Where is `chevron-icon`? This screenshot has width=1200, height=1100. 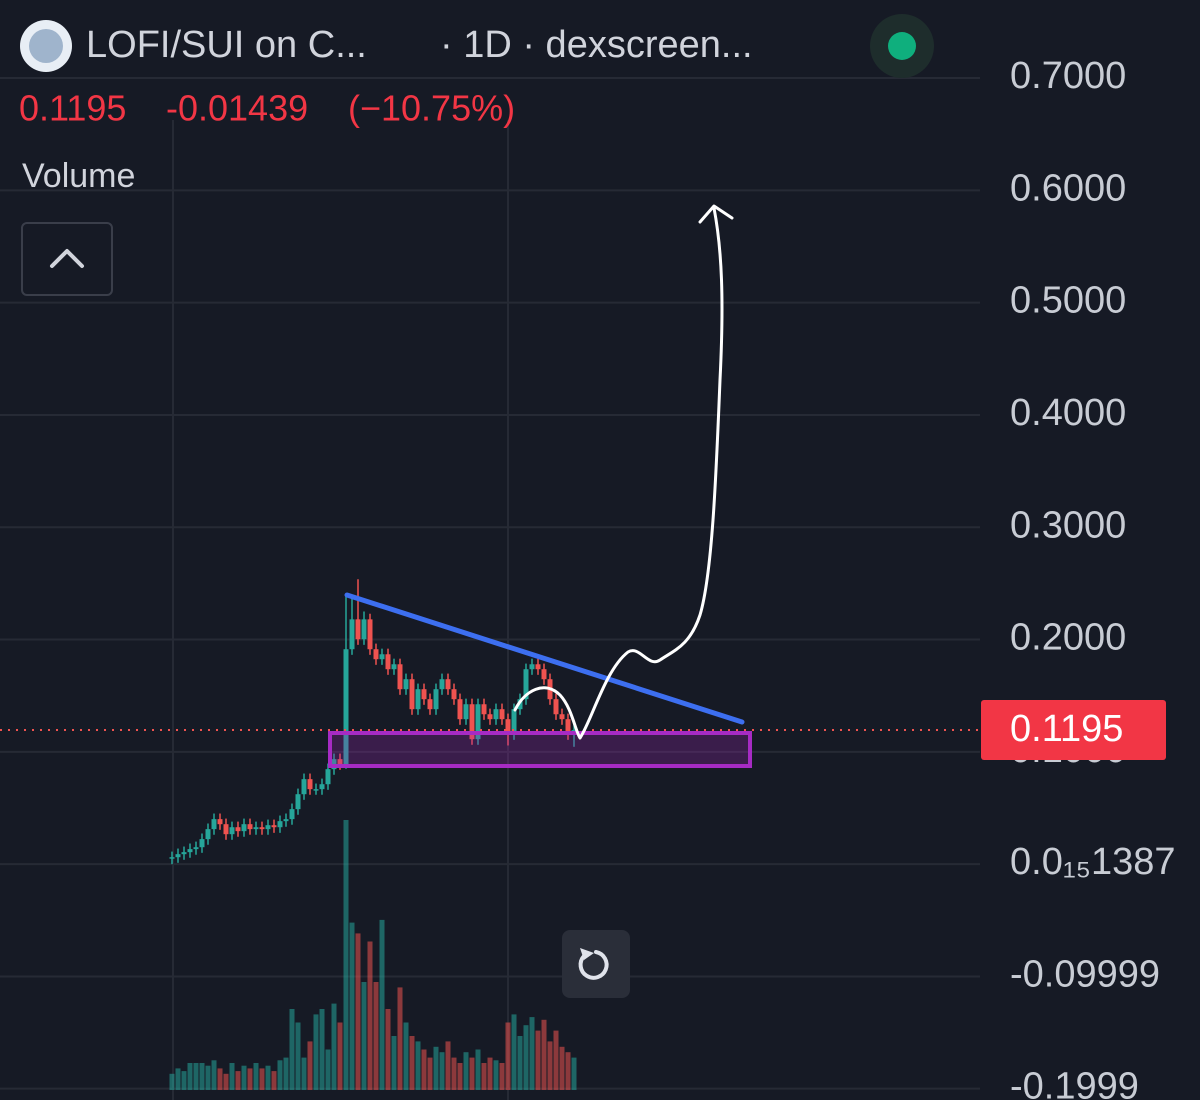
chevron-icon is located at coordinates (67, 258).